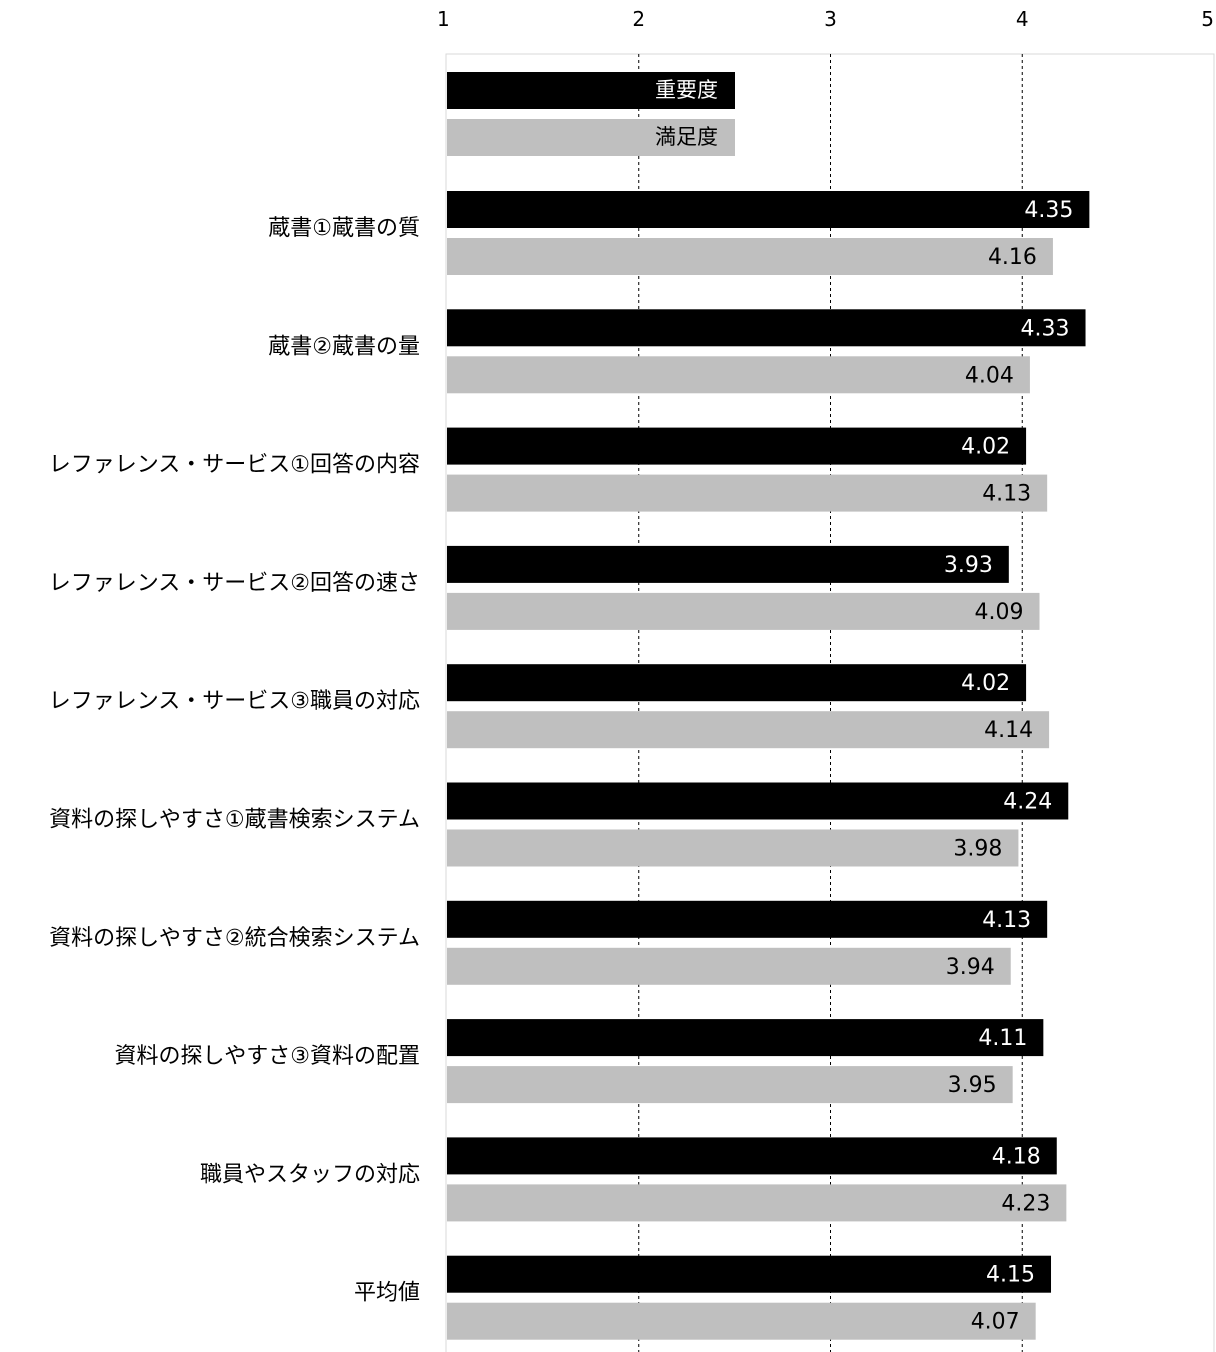 The image size is (1216, 1352). What do you see at coordinates (1016, 1156) in the screenshot?
I see `value-label-importance-8: 4.18` at bounding box center [1016, 1156].